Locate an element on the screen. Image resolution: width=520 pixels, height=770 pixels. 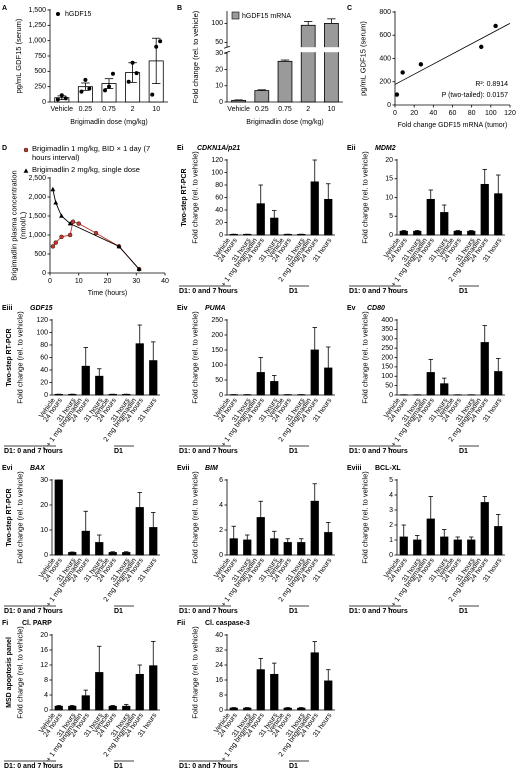
panel-label: Evi is located at coordinates (7, 468).